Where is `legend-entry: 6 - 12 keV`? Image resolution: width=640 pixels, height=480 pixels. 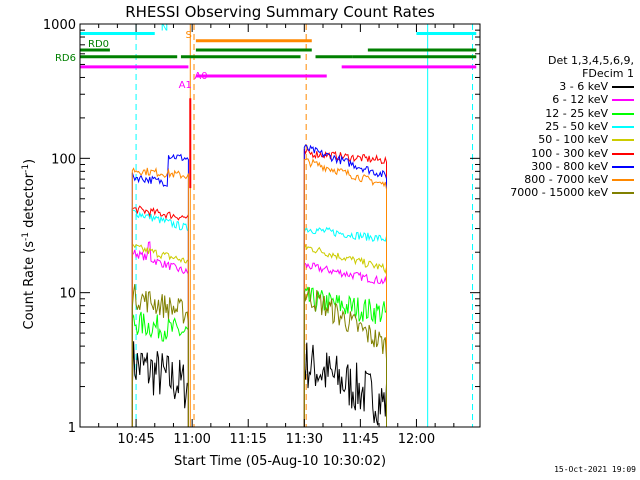
legend-entry: 6 - 12 keV is located at coordinates (559, 99).